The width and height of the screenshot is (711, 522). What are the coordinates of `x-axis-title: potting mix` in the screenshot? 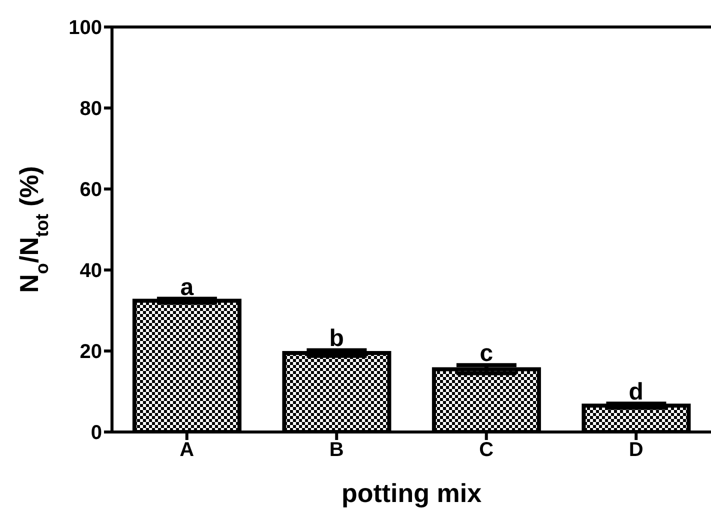 It's located at (411, 493).